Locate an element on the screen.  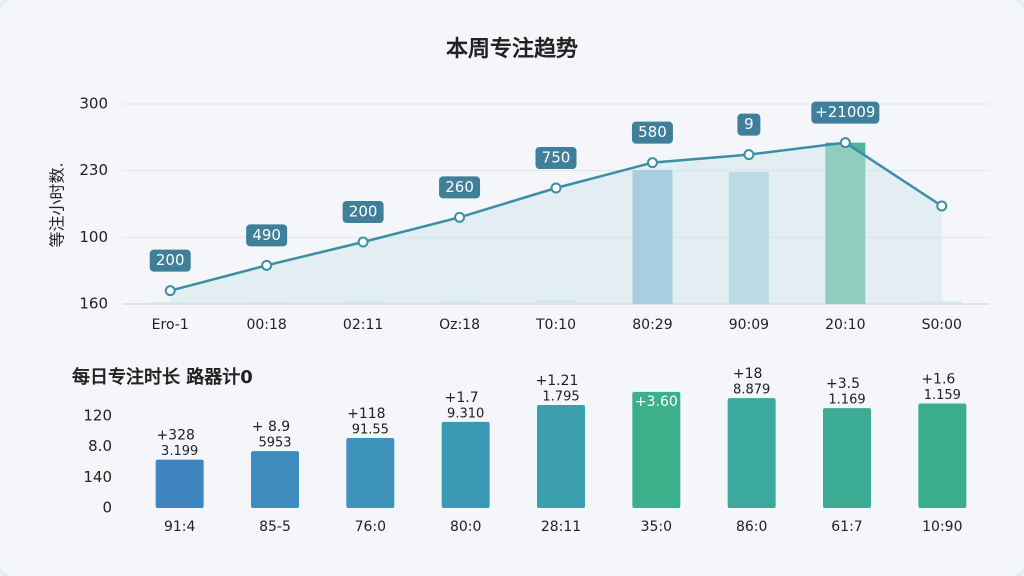
x-tick-label: 86:0 is located at coordinates (751, 527).